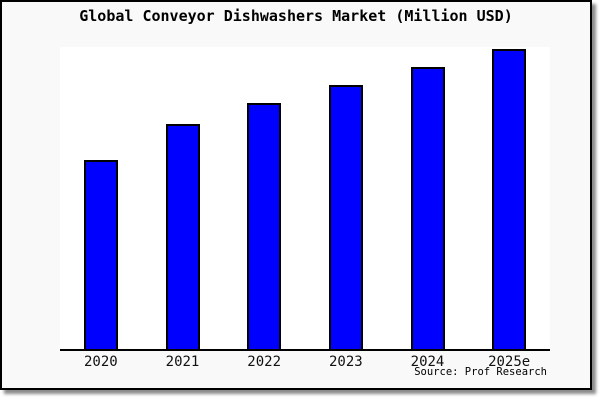 Image resolution: width=600 pixels, height=400 pixels. Describe the element at coordinates (427, 362) in the screenshot. I see `x-tick-label-2024: 2024` at that location.